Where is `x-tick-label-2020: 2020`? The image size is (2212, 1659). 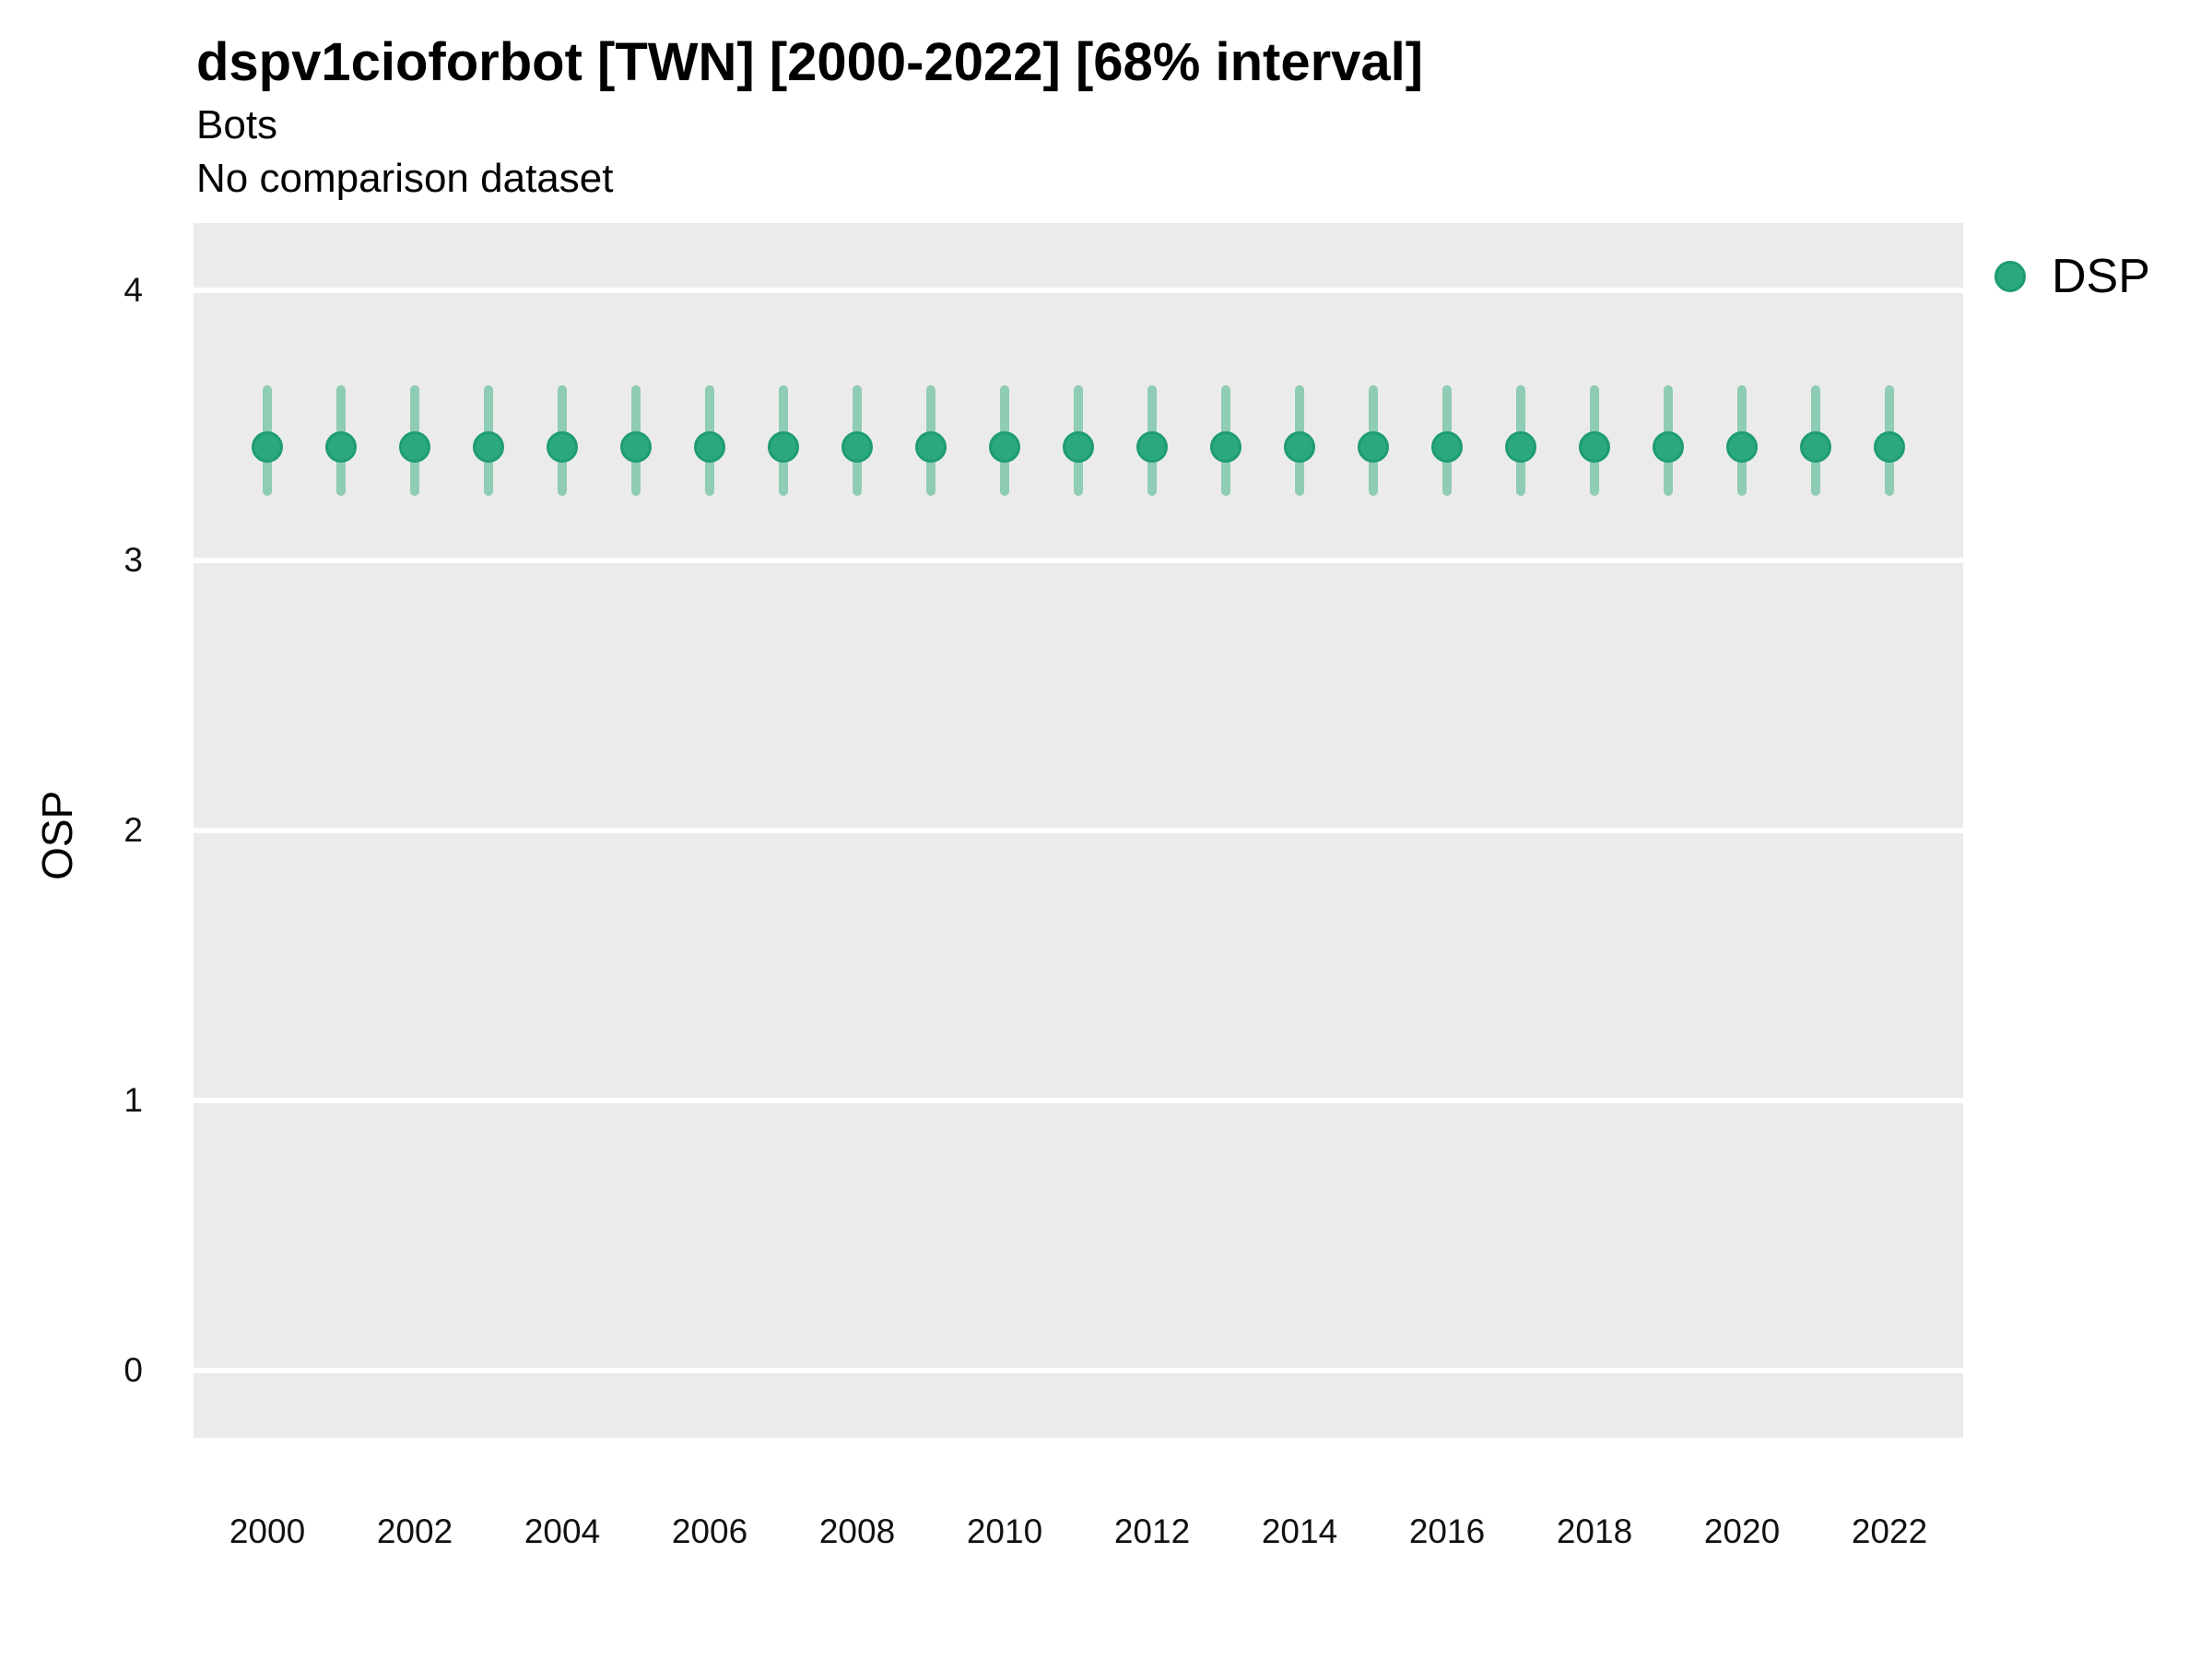
x-tick-label-2020: 2020 is located at coordinates (1742, 1531).